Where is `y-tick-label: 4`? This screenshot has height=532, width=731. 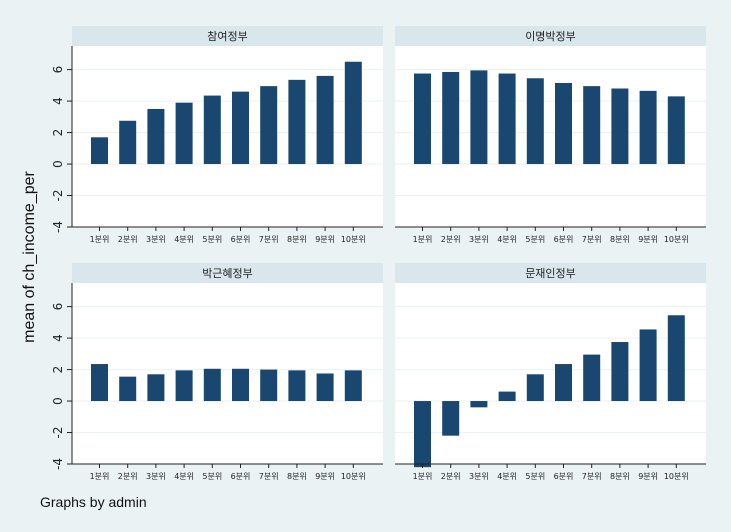 y-tick-label: 4 is located at coordinates (58, 101).